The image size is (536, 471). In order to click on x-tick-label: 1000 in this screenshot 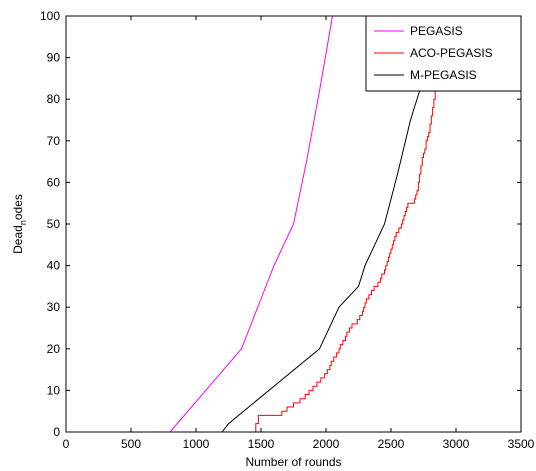, I will do `click(196, 444)`.